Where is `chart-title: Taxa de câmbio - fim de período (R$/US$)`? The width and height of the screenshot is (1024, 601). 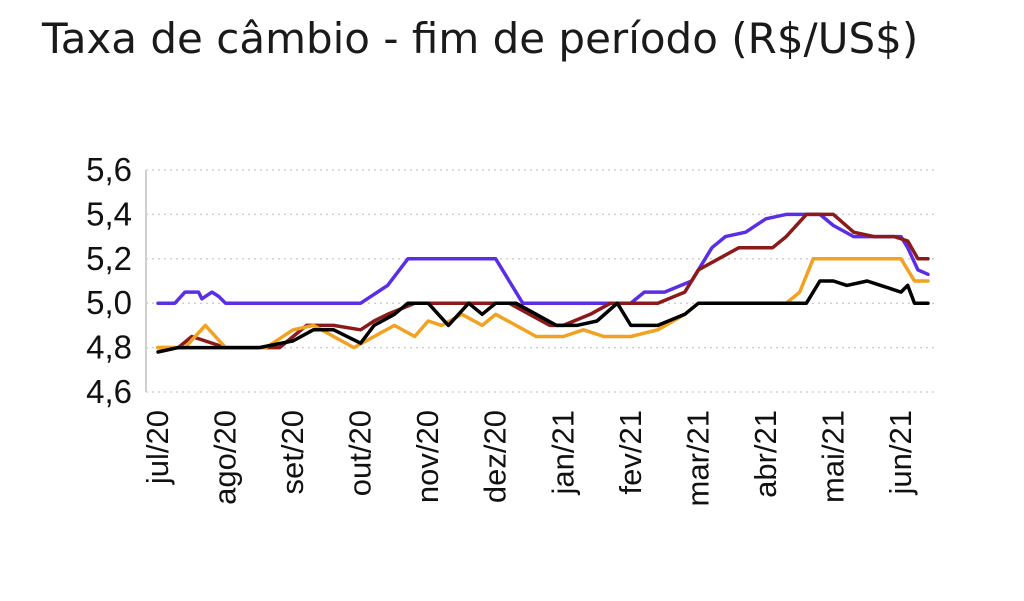 chart-title: Taxa de câmbio - fim de período (R$/US$) is located at coordinates (480, 38).